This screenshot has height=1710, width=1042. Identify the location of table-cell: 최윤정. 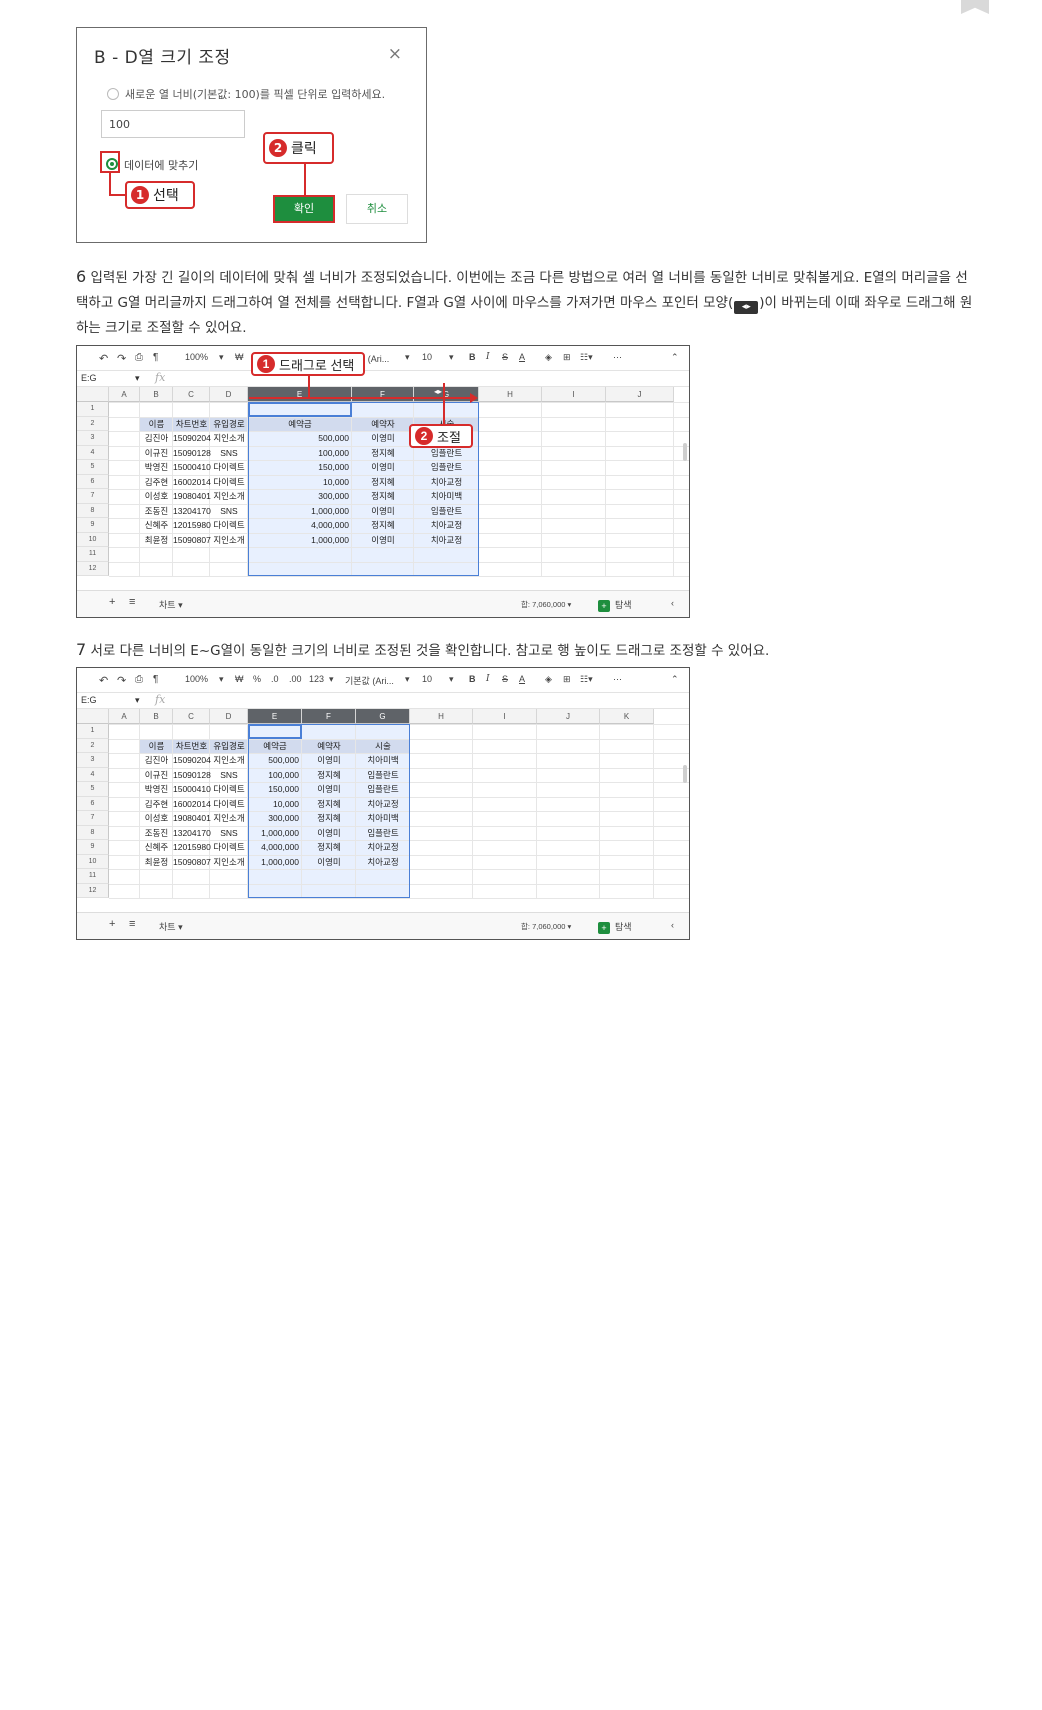
(156, 539).